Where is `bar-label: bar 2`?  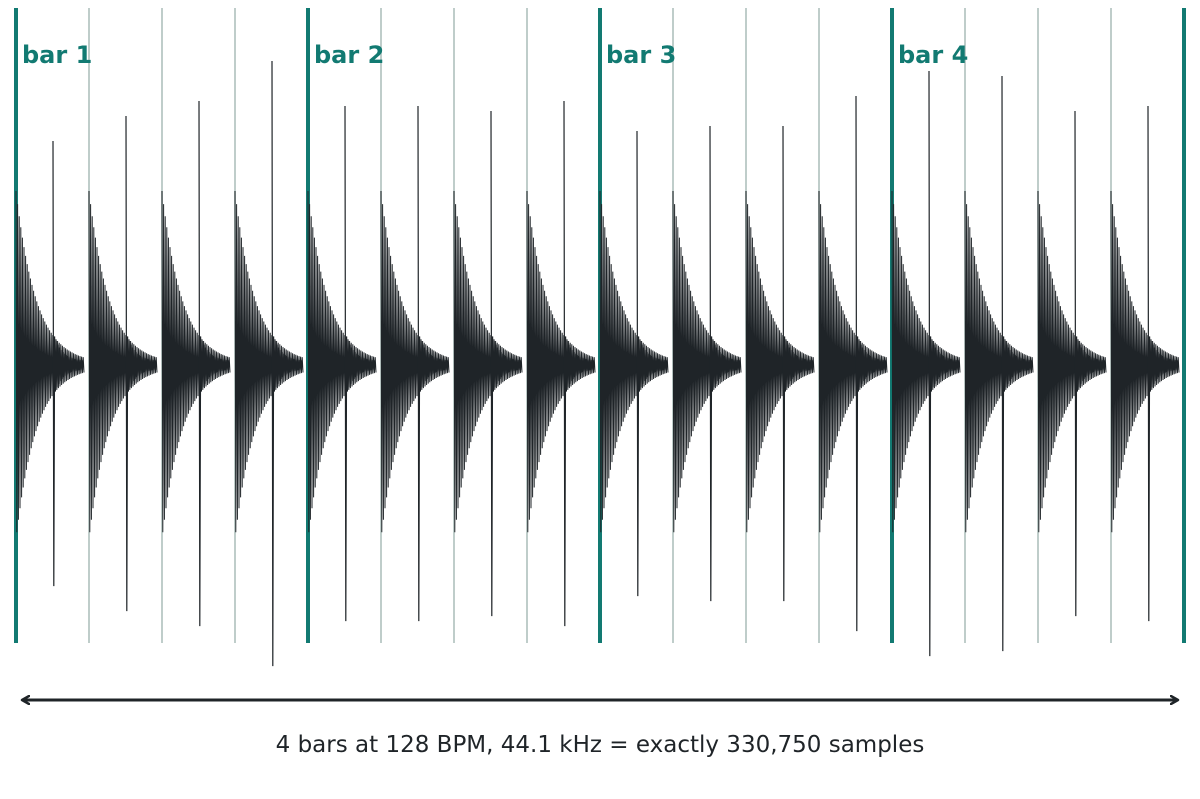
bar-label: bar 2 is located at coordinates (349, 55).